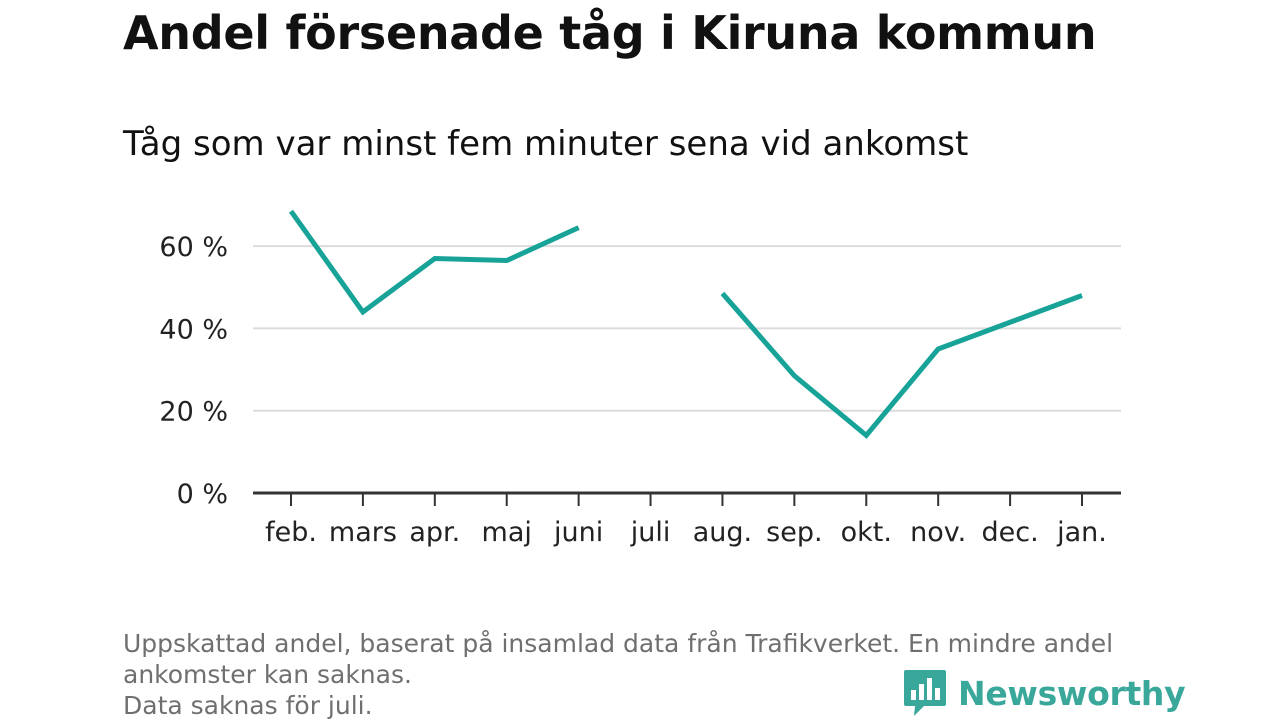 The height and width of the screenshot is (721, 1280). I want to click on y-tick-label: 40 %, so click(193, 329).